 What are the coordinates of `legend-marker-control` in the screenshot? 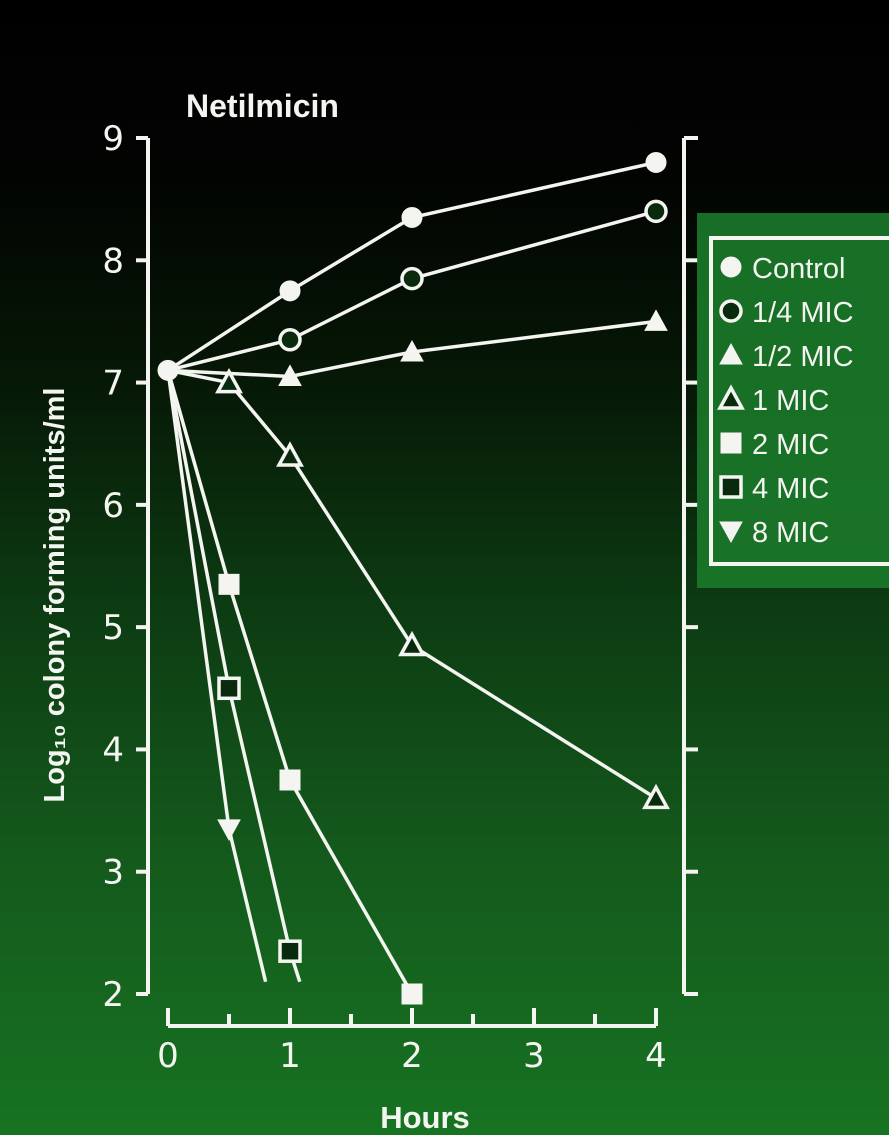 It's located at (731, 267).